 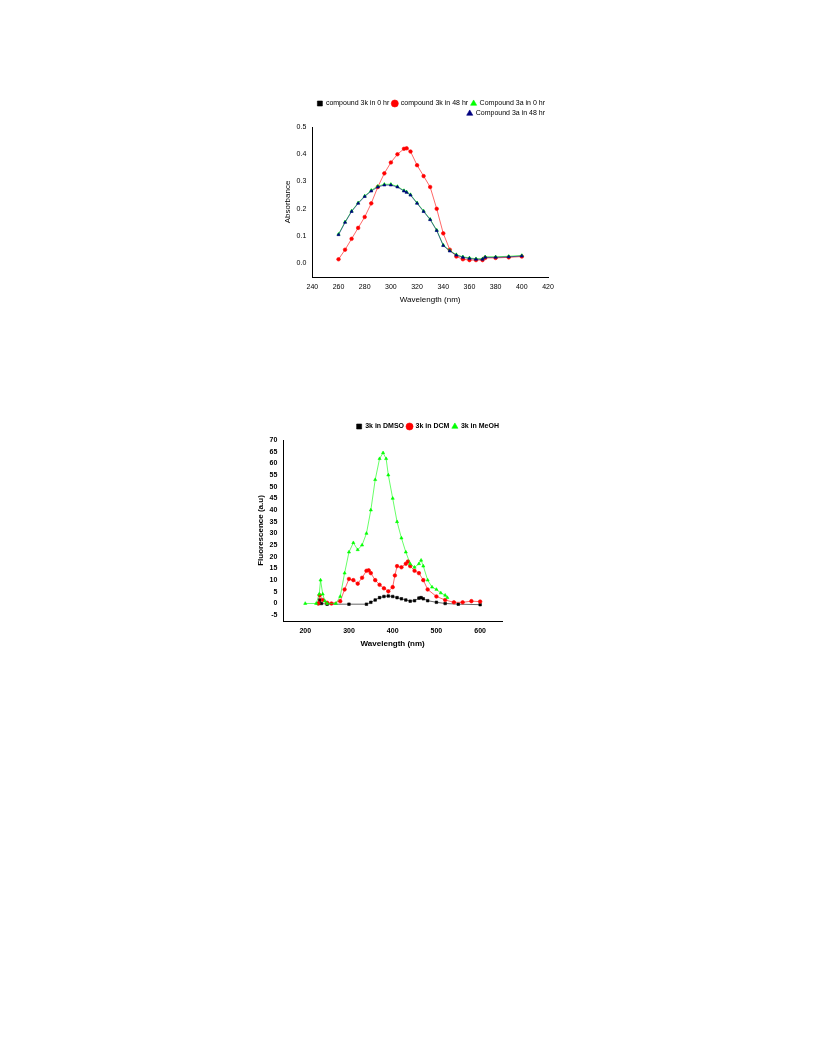 I want to click on y-axis-title: Absorbance, so click(x=287, y=202).